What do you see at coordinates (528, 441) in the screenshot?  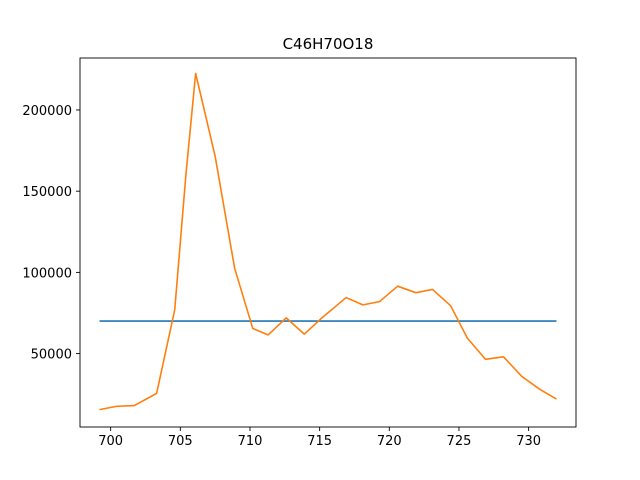 I see `x-tick-label: 730` at bounding box center [528, 441].